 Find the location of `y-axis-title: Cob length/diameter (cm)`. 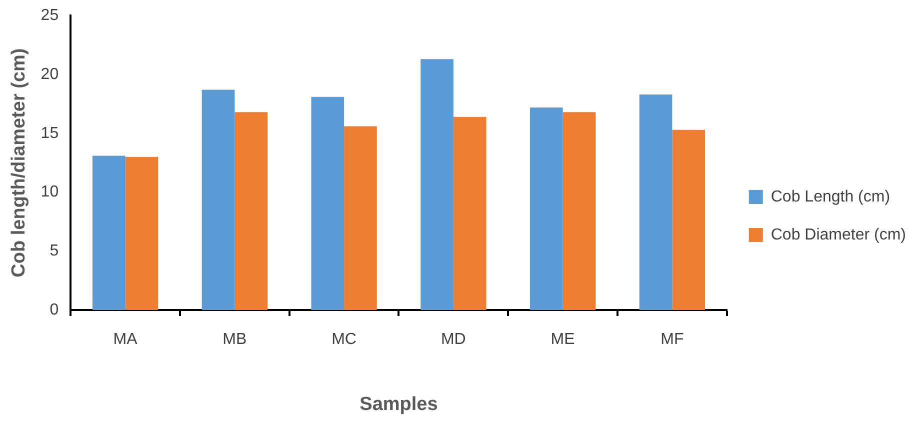

y-axis-title: Cob length/diameter (cm) is located at coordinates (19, 163).